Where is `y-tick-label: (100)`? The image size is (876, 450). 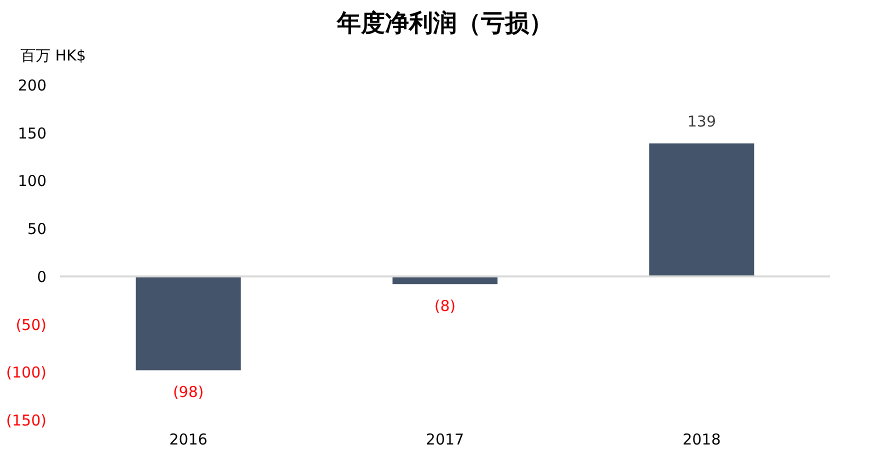 y-tick-label: (100) is located at coordinates (26, 373).